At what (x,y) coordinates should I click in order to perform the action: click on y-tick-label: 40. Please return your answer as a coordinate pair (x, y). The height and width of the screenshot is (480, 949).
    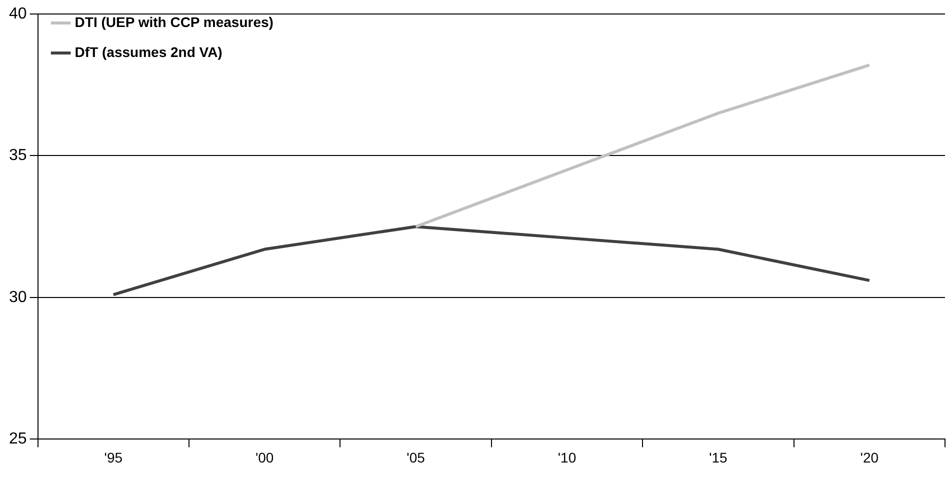
    Looking at the image, I should click on (18, 13).